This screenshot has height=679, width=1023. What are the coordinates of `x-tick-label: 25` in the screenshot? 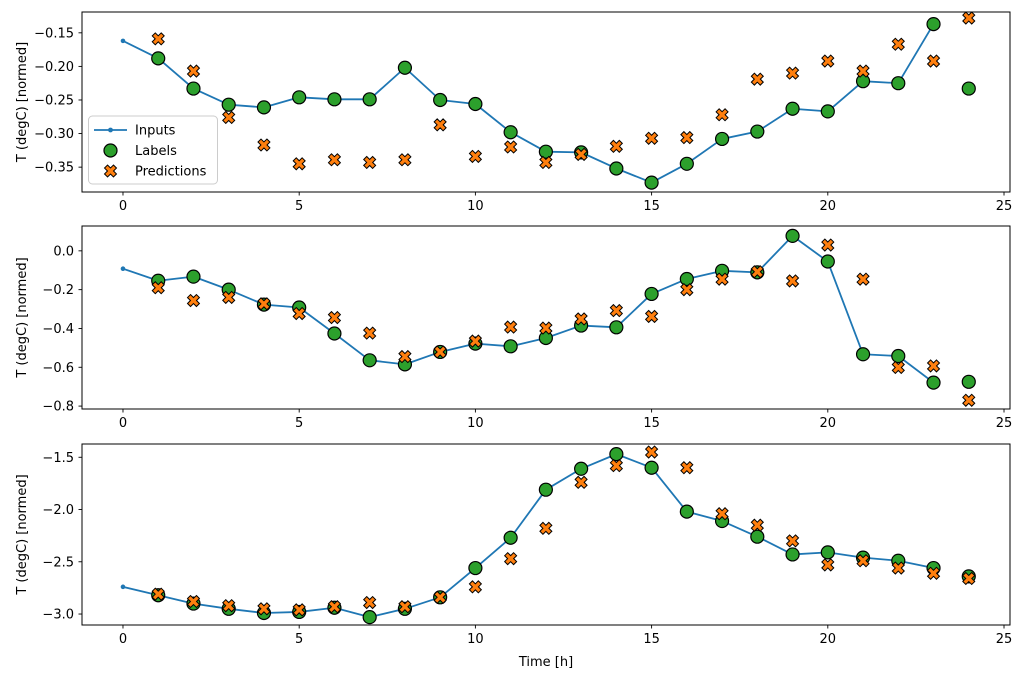 It's located at (1004, 639).